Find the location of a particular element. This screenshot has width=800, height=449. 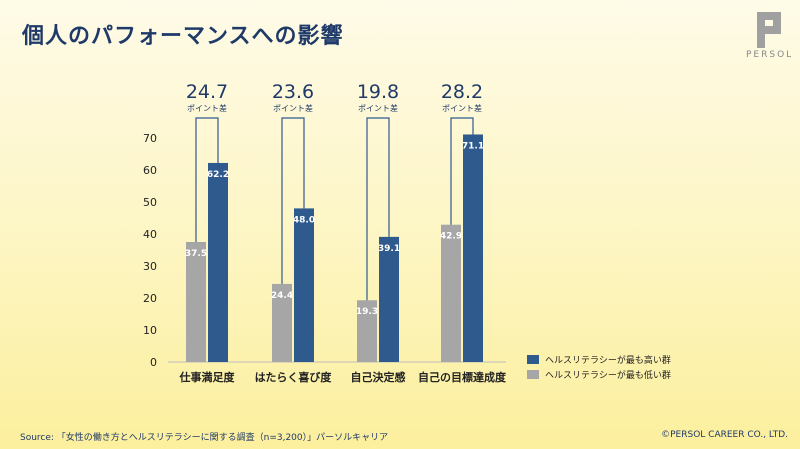

legend-item-low: ヘルスリテラシーが最も低い群 is located at coordinates (599, 374).